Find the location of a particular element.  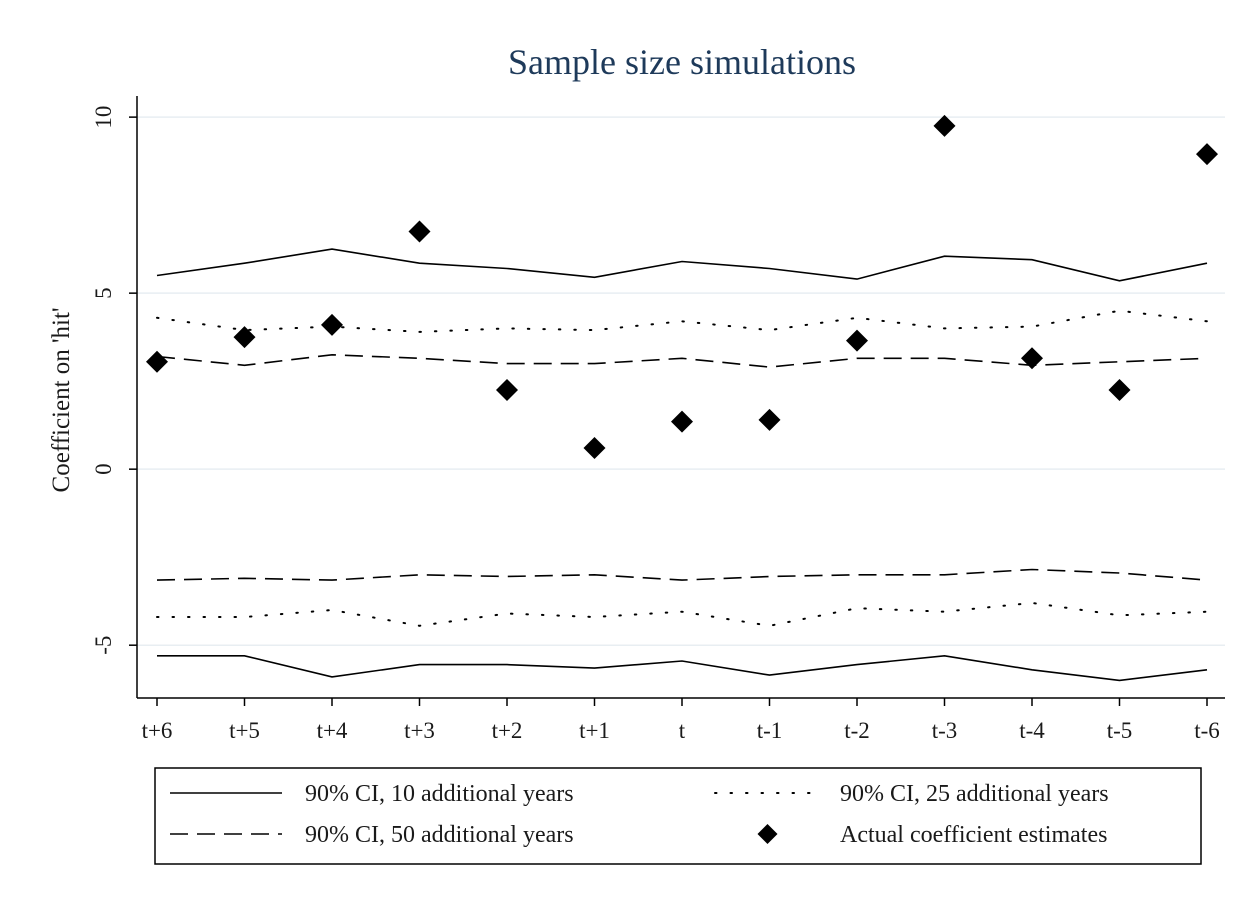

x-tick-label: t-3 is located at coordinates (945, 730).